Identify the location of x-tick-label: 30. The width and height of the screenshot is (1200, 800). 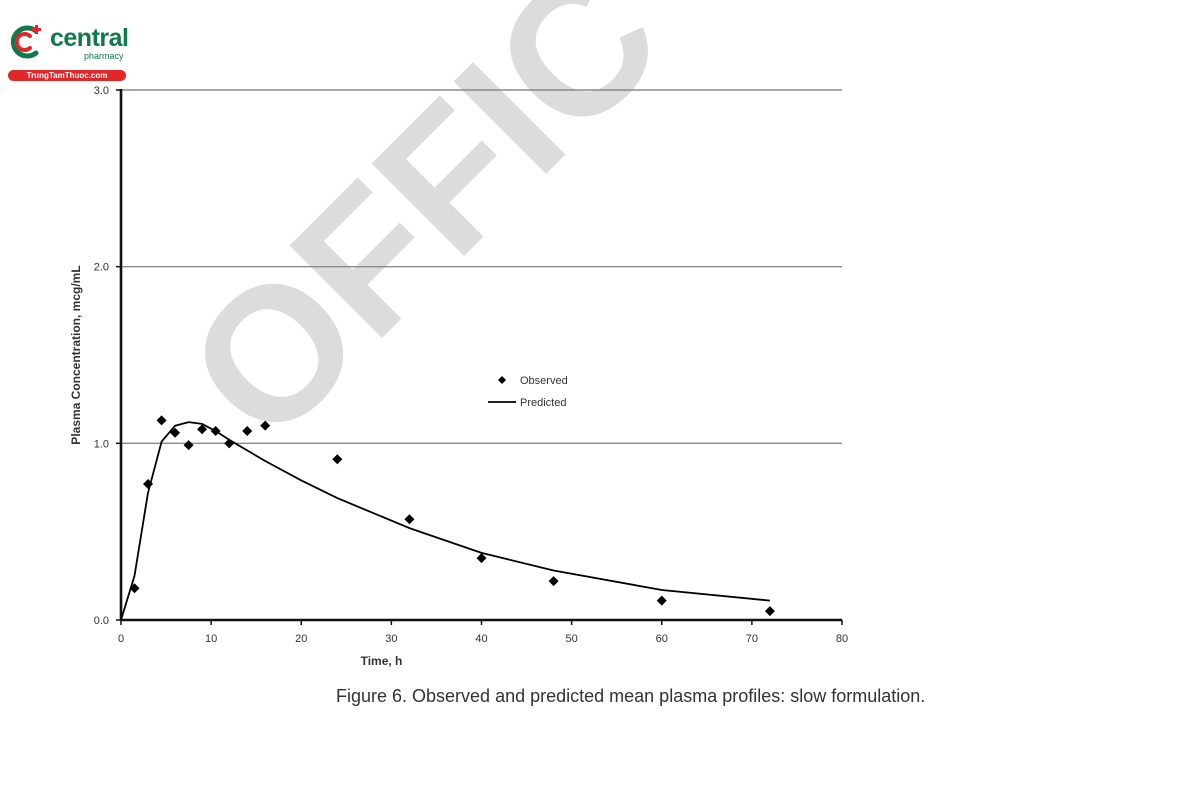
(391, 639).